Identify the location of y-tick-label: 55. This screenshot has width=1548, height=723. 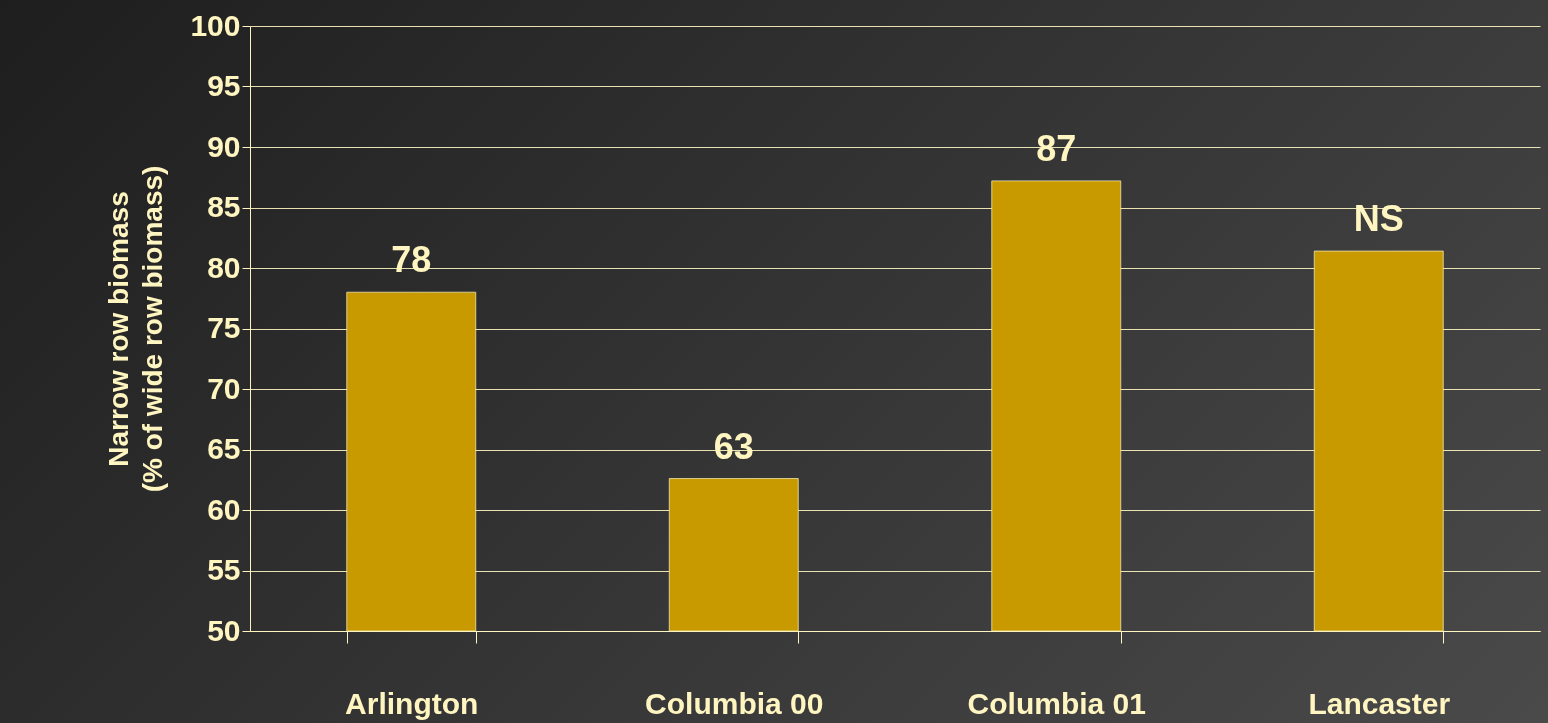
(224, 569).